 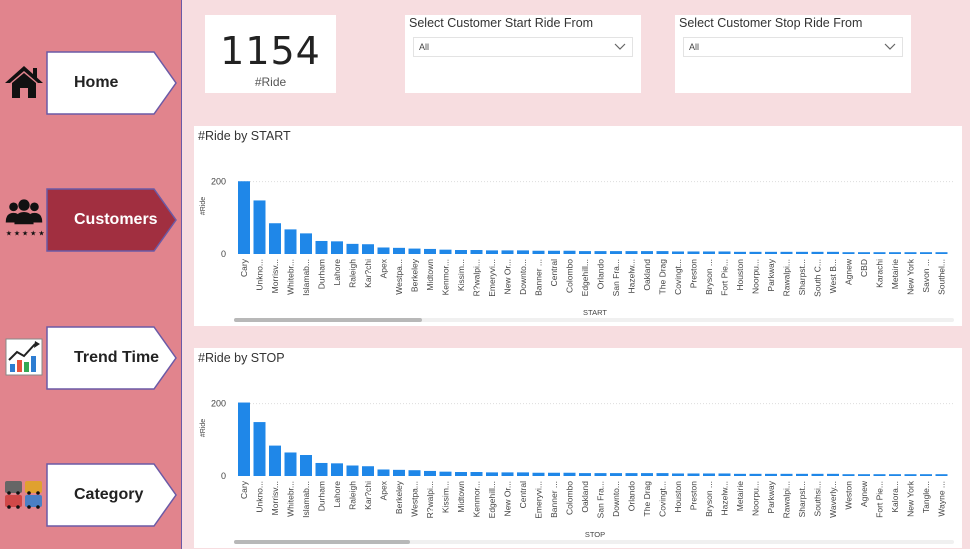 What do you see at coordinates (594, 542) in the screenshot?
I see `scrollbar-track` at bounding box center [594, 542].